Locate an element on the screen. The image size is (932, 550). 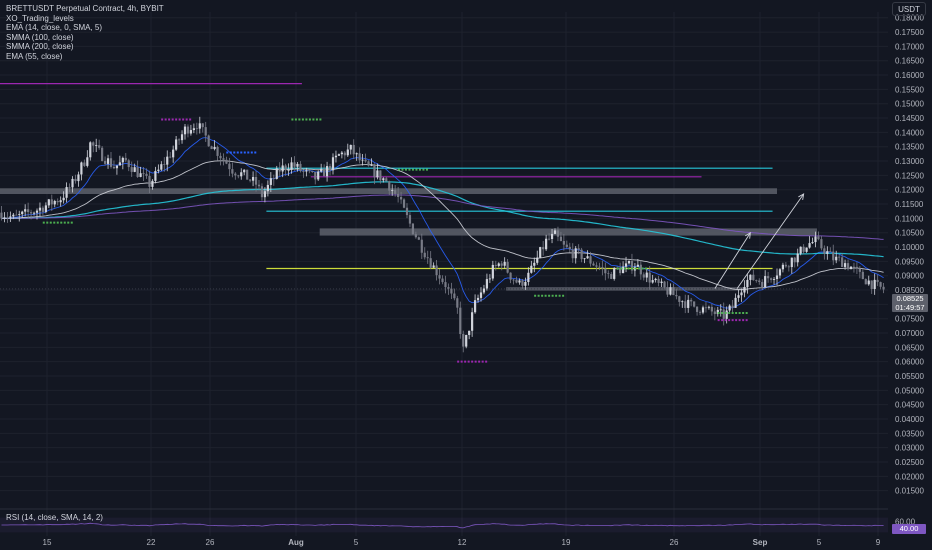
price-tick-label: 0.14000 is located at coordinates (909, 132).